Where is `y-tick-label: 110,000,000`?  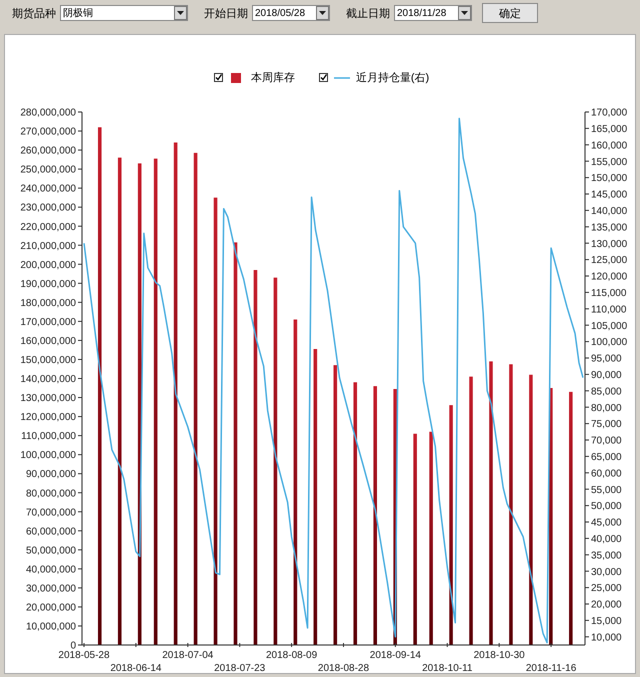 y-tick-label: 110,000,000 is located at coordinates (48, 436).